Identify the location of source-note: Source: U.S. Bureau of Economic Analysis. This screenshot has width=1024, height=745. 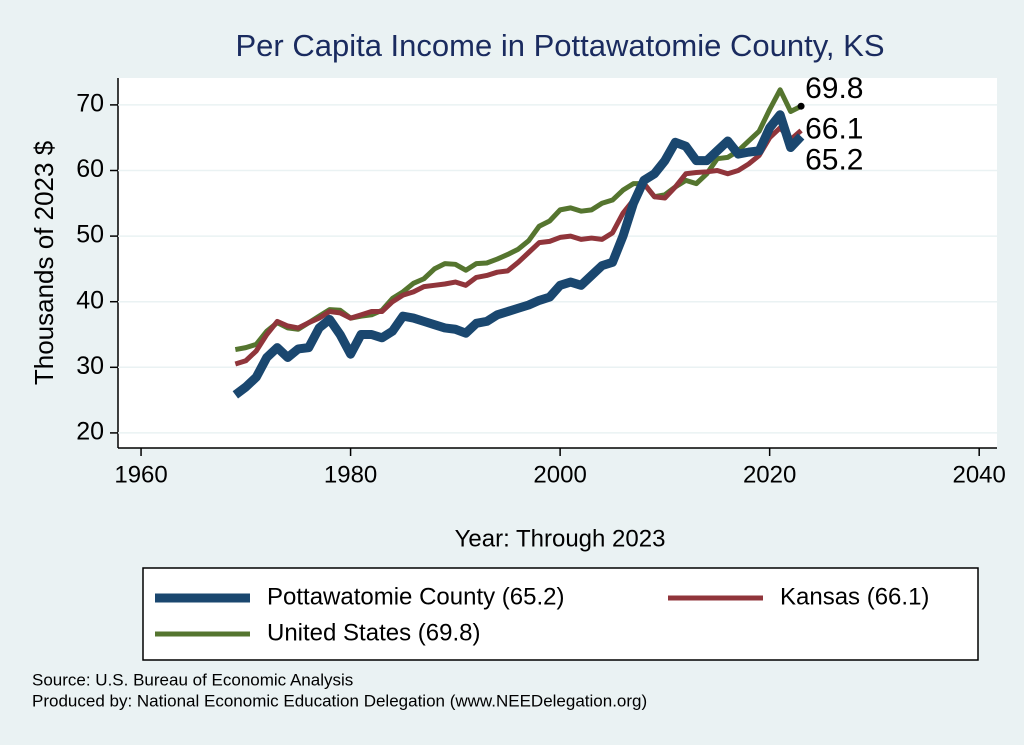
(192, 679).